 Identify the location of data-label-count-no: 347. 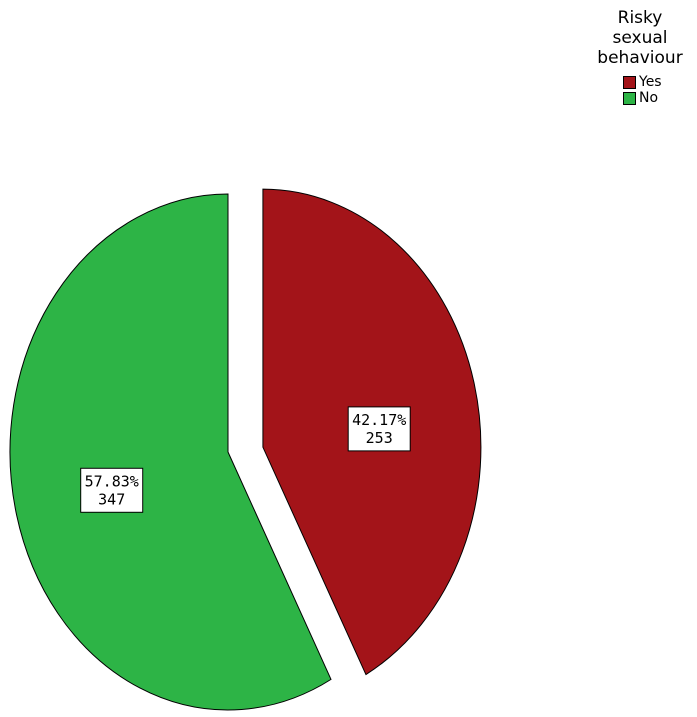
(111, 499).